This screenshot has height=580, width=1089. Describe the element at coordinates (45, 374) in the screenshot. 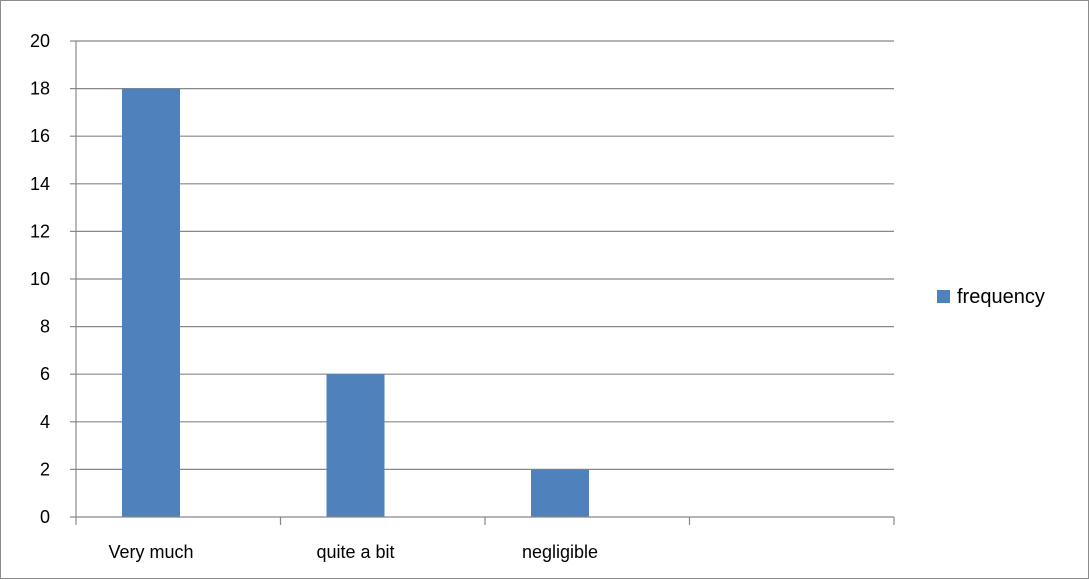

I see `y-tick-label: 6` at that location.